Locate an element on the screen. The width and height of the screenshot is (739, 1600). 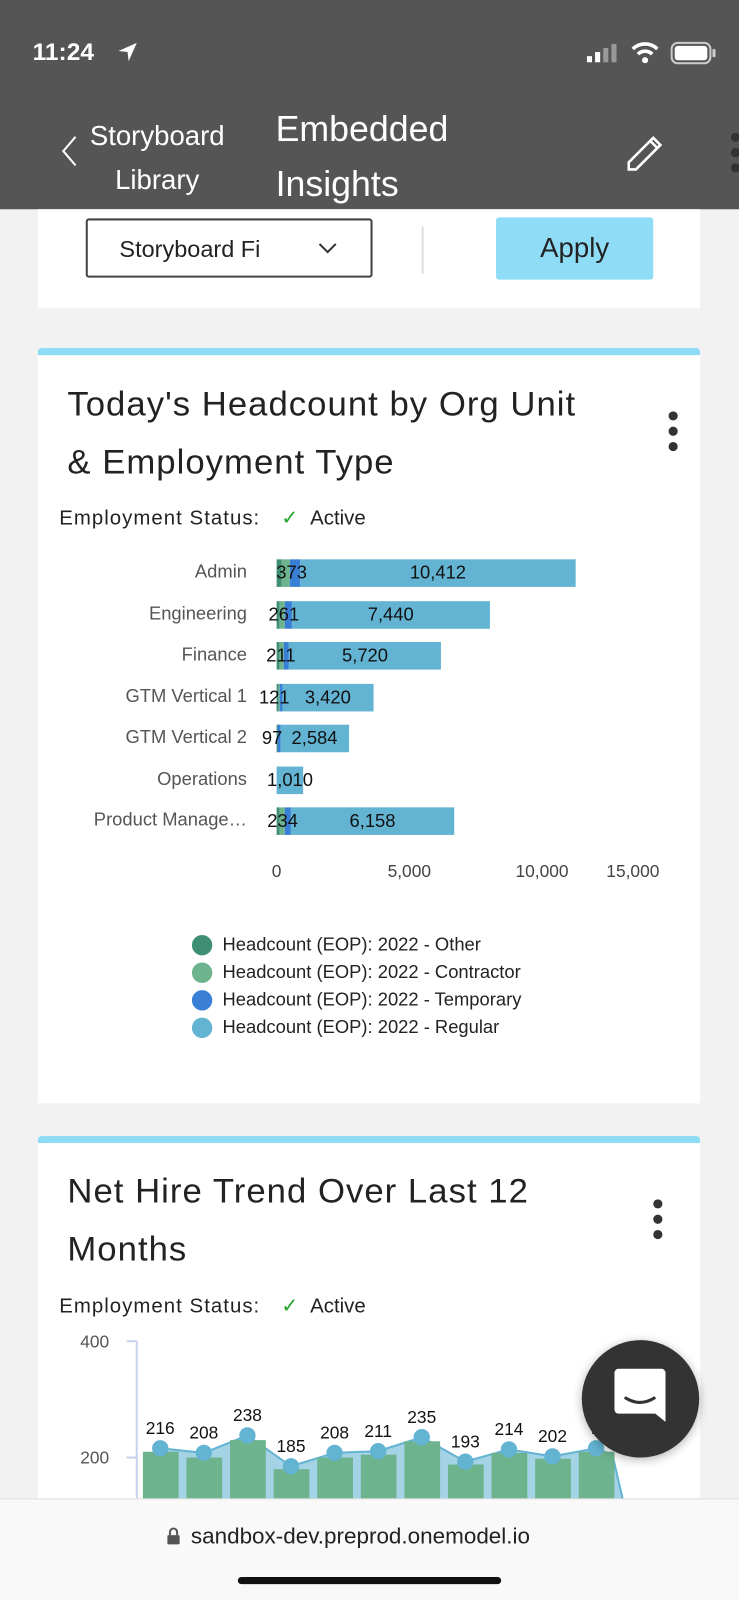
data-label: 373 is located at coordinates (291, 572).